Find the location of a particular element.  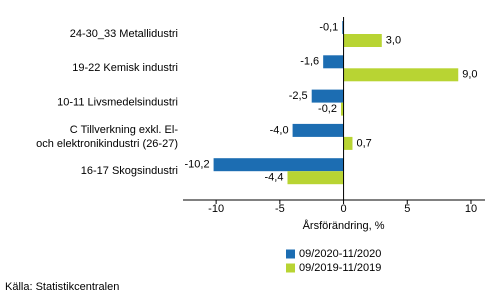

value-label: -0,2 is located at coordinates (327, 109).